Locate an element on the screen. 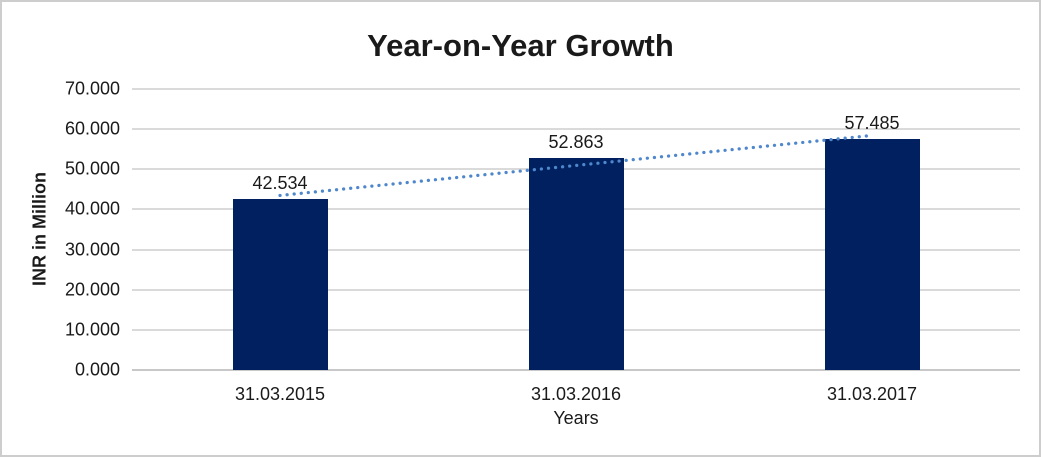 The width and height of the screenshot is (1041, 457). y-tick-label: 70.000 is located at coordinates (92, 88).